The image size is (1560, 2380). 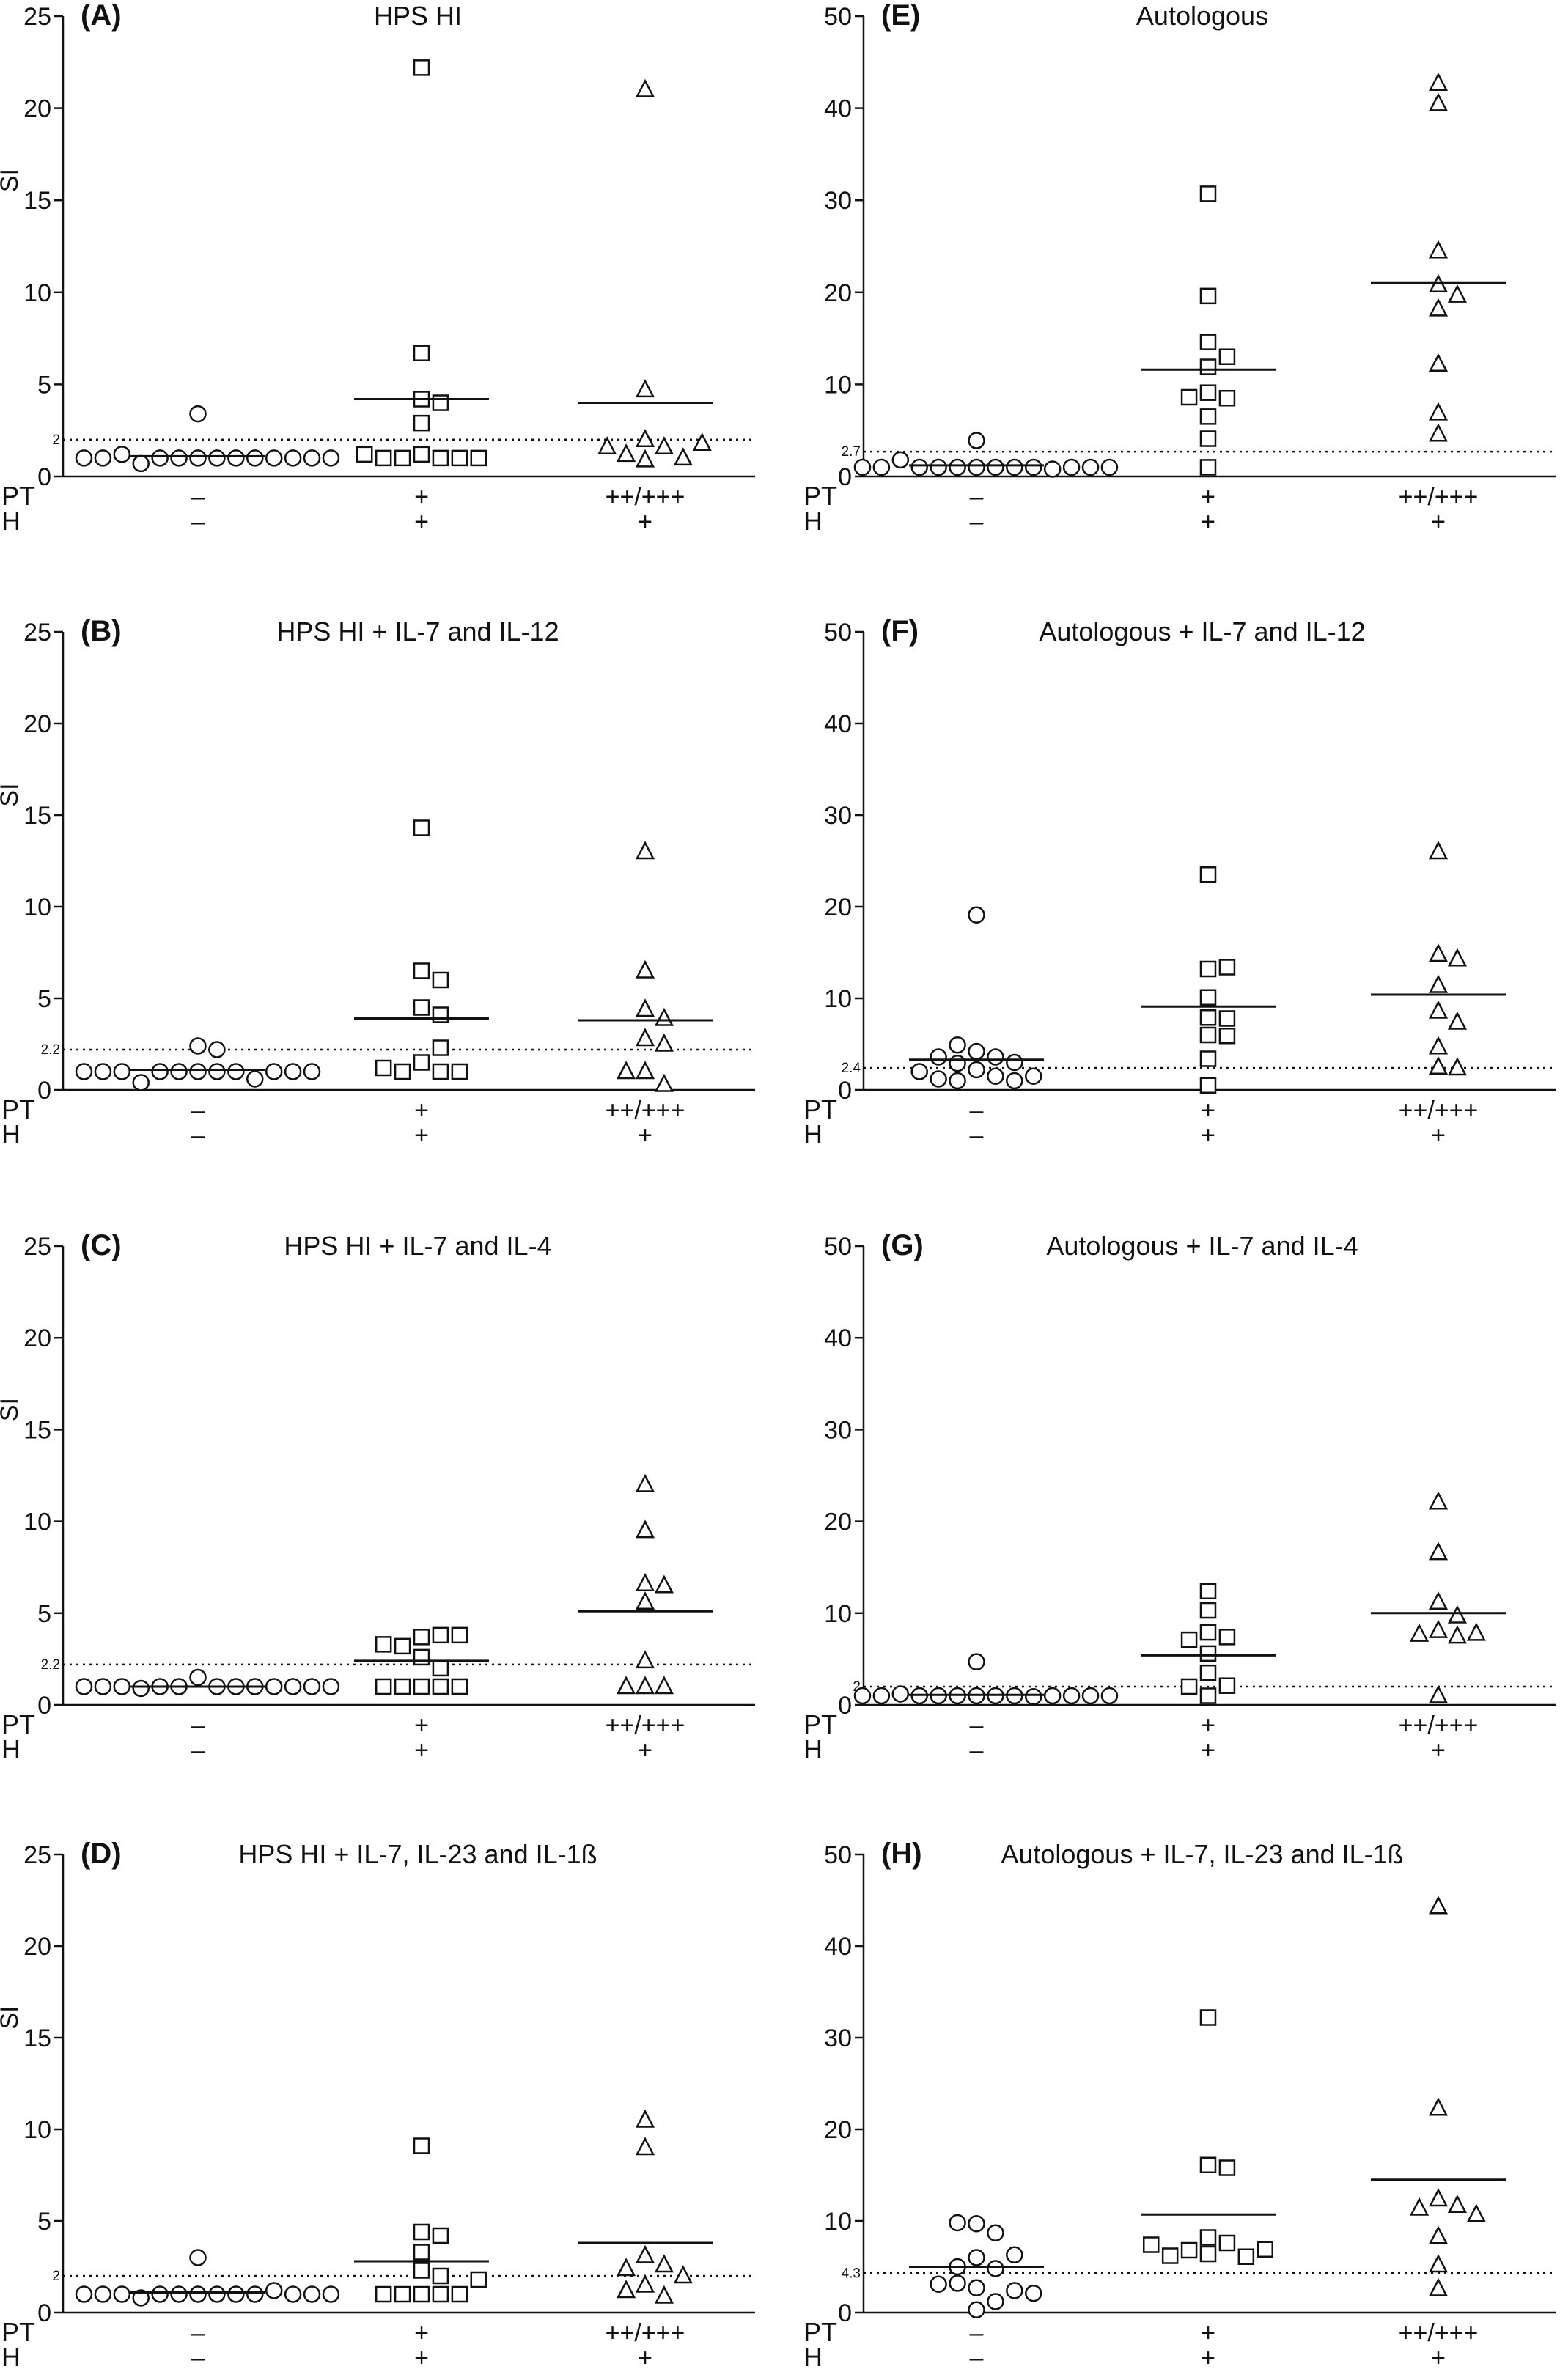 I want to click on y-tick-label: 20, so click(x=37, y=109).